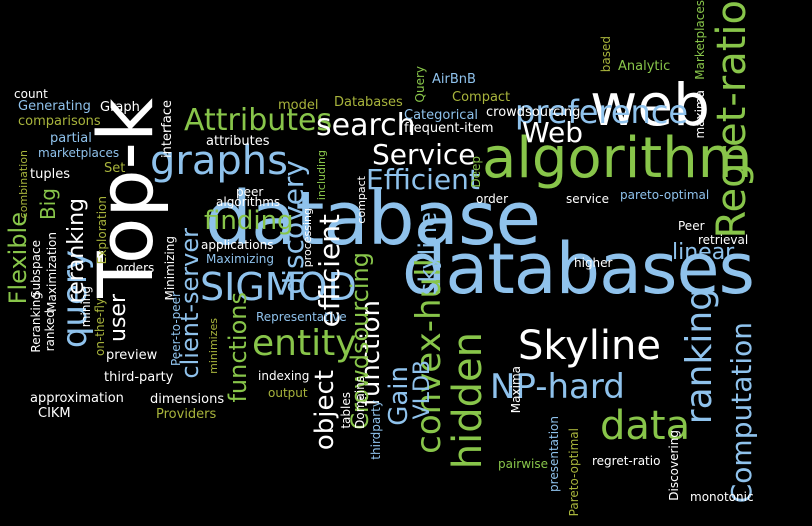 This screenshot has height=526, width=812. I want to click on word-finding: finding, so click(249, 221).